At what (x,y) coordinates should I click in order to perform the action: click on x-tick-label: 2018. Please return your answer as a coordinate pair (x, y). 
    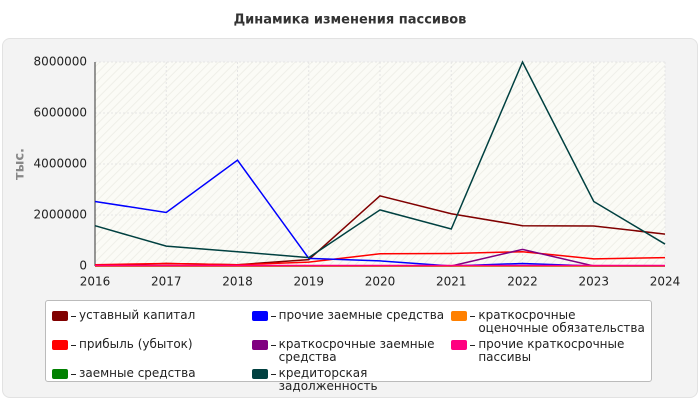
    Looking at the image, I should click on (237, 282).